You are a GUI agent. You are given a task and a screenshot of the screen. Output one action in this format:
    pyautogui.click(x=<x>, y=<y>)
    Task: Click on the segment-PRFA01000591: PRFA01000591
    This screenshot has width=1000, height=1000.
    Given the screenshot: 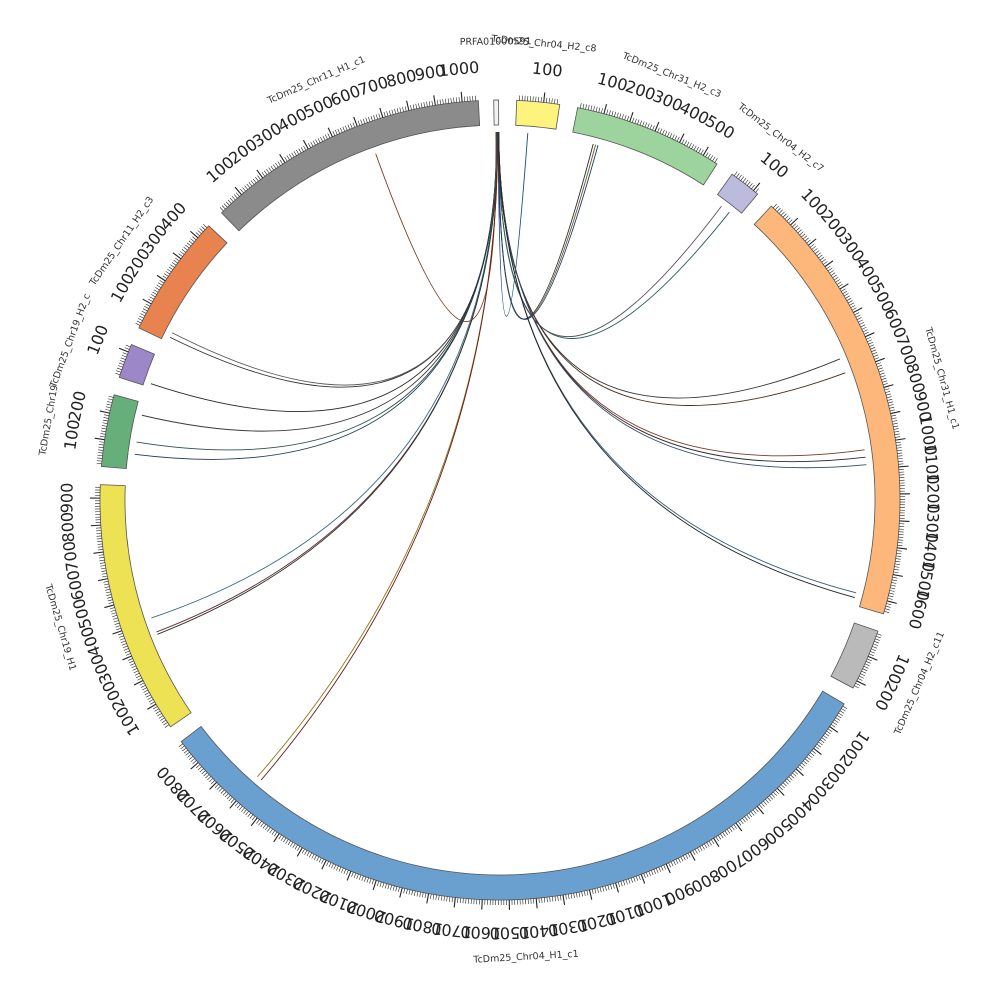 What is the action you would take?
    pyautogui.click(x=496, y=81)
    